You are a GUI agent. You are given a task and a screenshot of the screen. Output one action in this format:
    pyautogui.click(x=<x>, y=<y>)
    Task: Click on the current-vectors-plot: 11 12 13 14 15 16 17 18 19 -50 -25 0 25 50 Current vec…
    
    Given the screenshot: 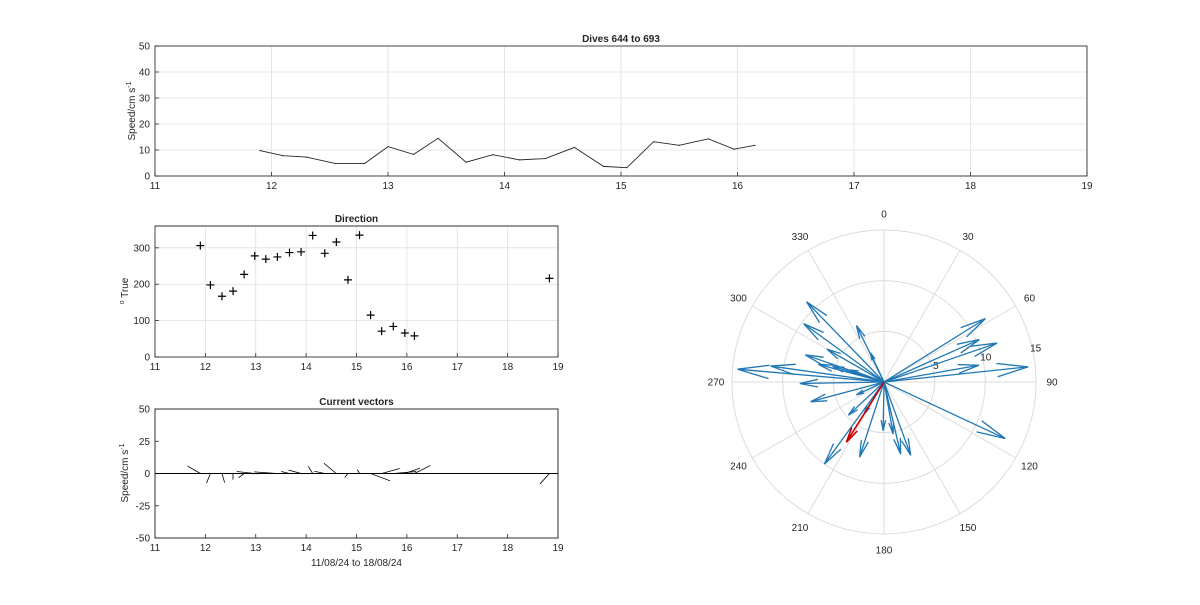 What is the action you would take?
    pyautogui.click(x=341, y=483)
    